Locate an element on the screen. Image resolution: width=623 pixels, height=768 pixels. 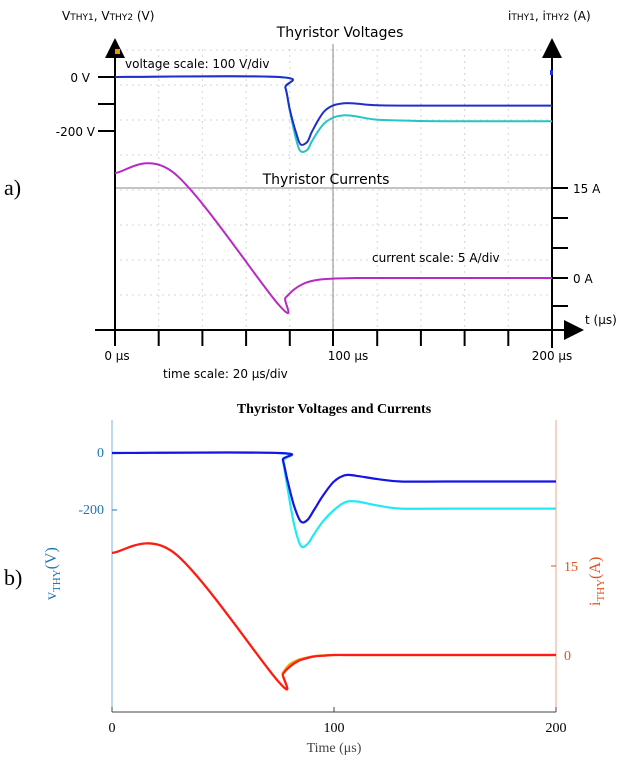
sim-ylabel-right: iTHY(A) is located at coordinates (597, 581).